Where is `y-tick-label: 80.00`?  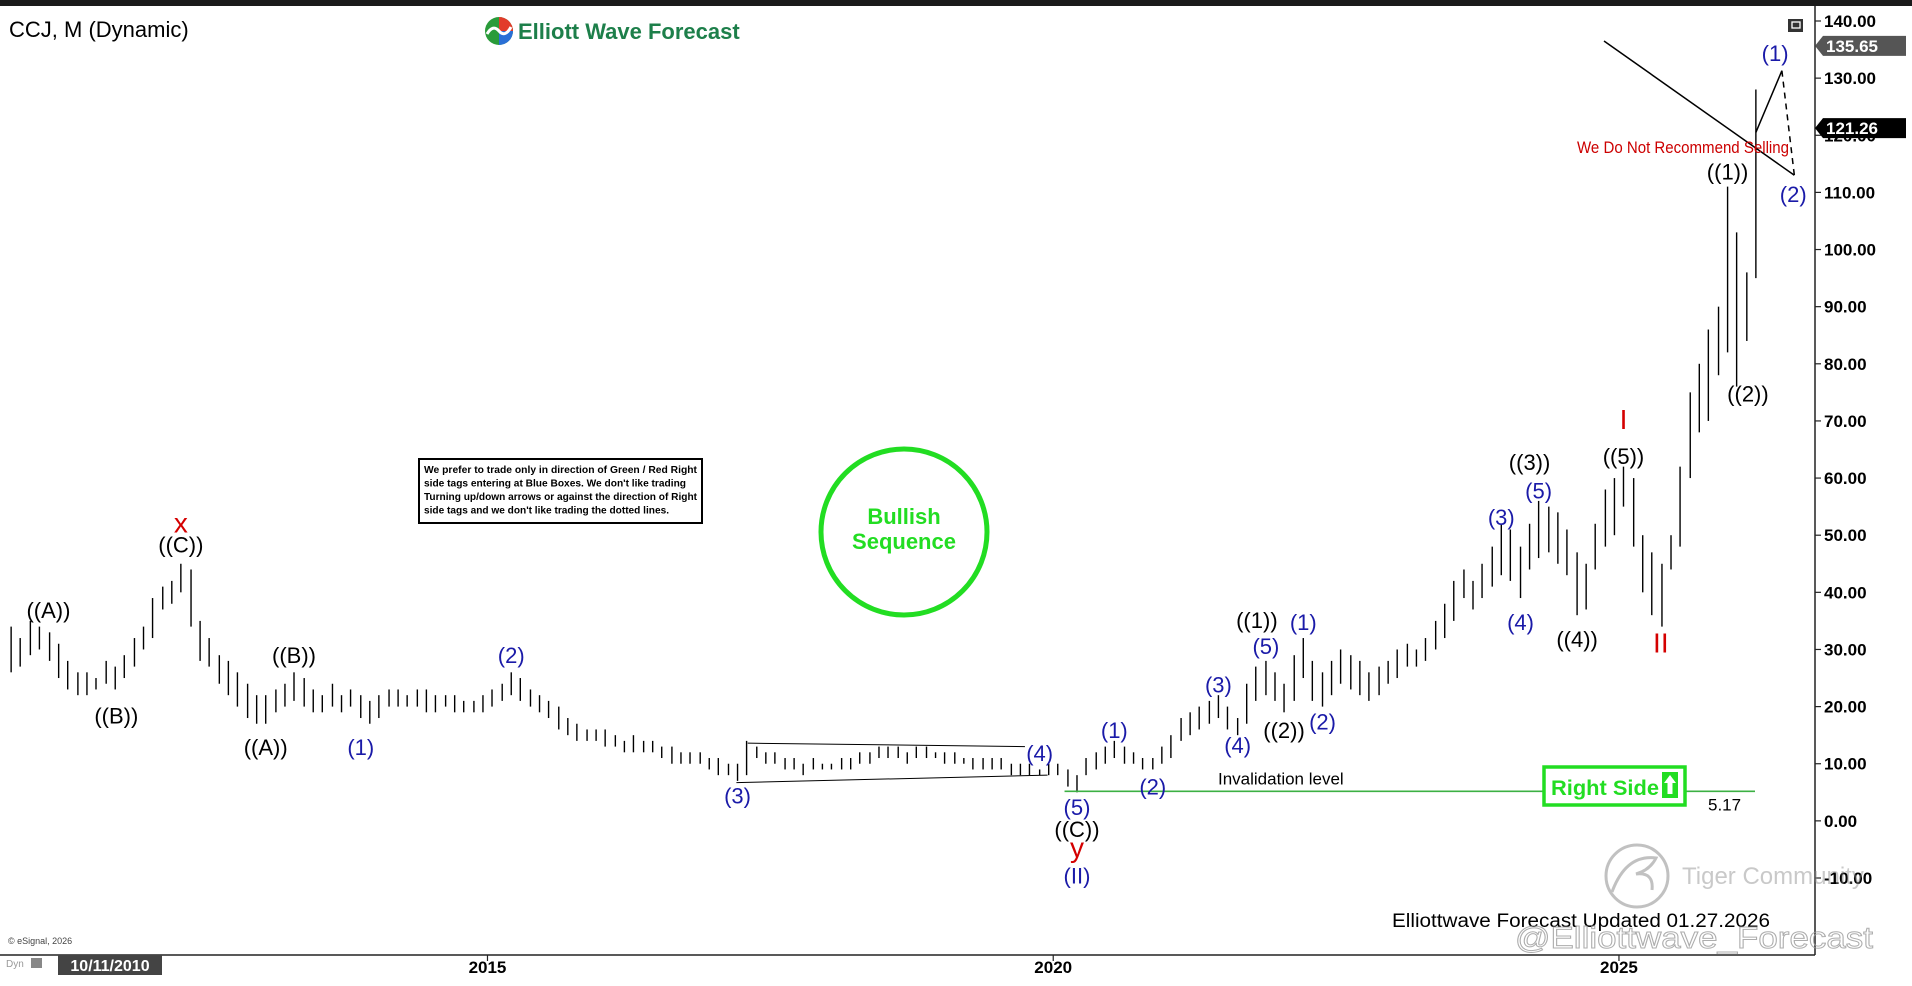 y-tick-label: 80.00 is located at coordinates (1845, 364).